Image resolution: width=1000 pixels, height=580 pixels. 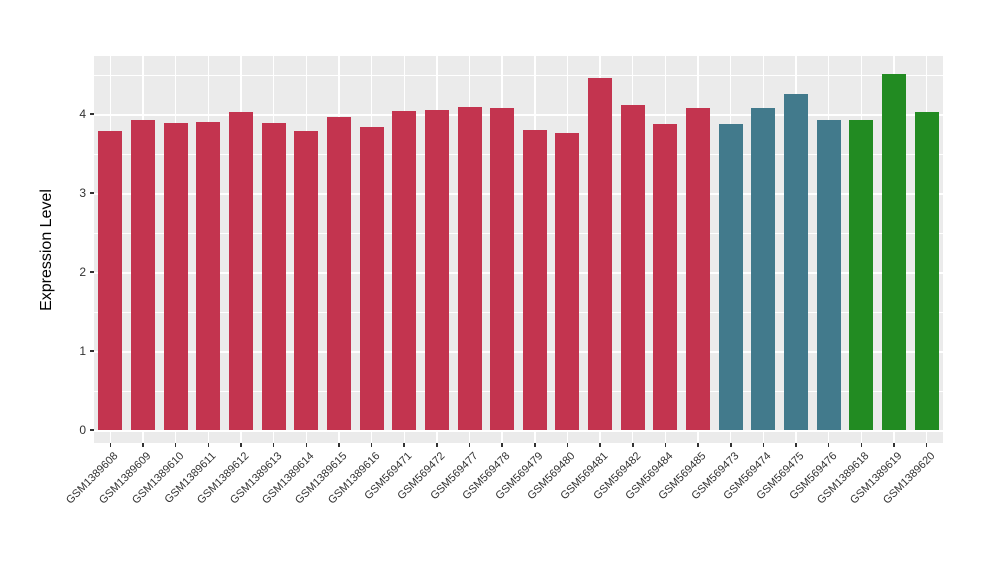 I want to click on bar-GSM1389608, so click(x=110, y=280).